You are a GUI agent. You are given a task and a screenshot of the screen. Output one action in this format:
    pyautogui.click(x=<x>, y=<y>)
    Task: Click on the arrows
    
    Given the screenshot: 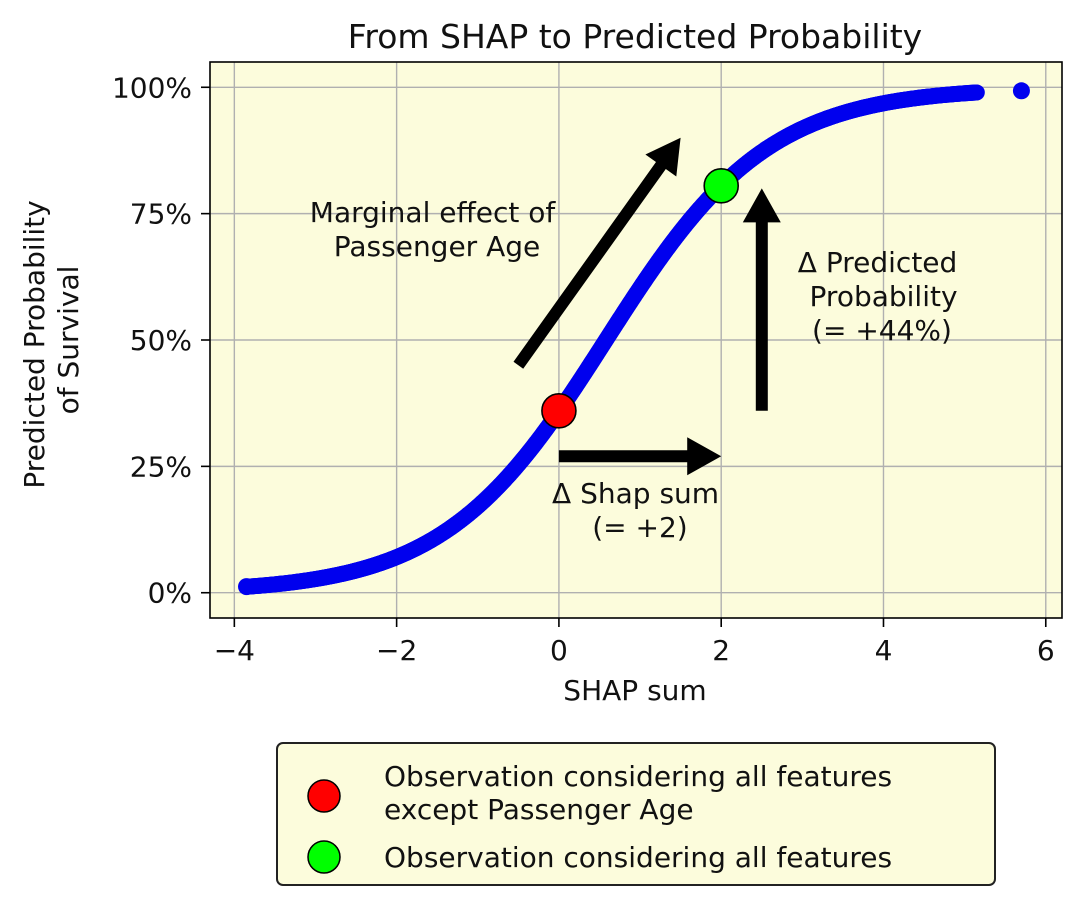 What is the action you would take?
    pyautogui.click(x=647, y=306)
    